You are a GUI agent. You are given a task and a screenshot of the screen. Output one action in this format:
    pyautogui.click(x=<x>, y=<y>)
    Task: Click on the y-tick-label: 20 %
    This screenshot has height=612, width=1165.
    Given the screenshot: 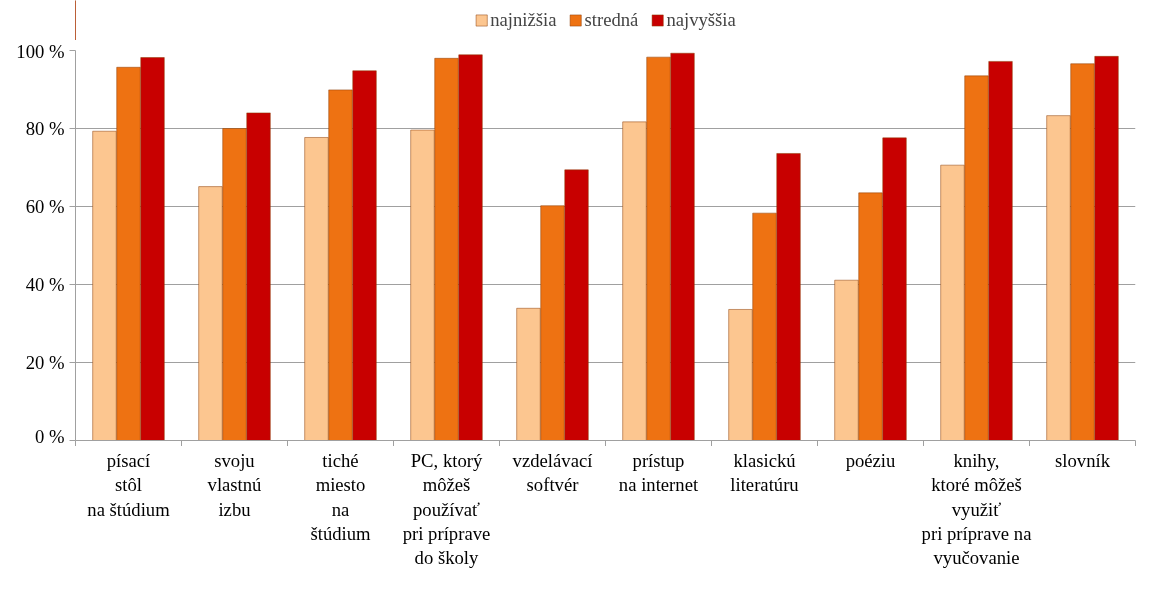 What is the action you would take?
    pyautogui.click(x=45, y=362)
    